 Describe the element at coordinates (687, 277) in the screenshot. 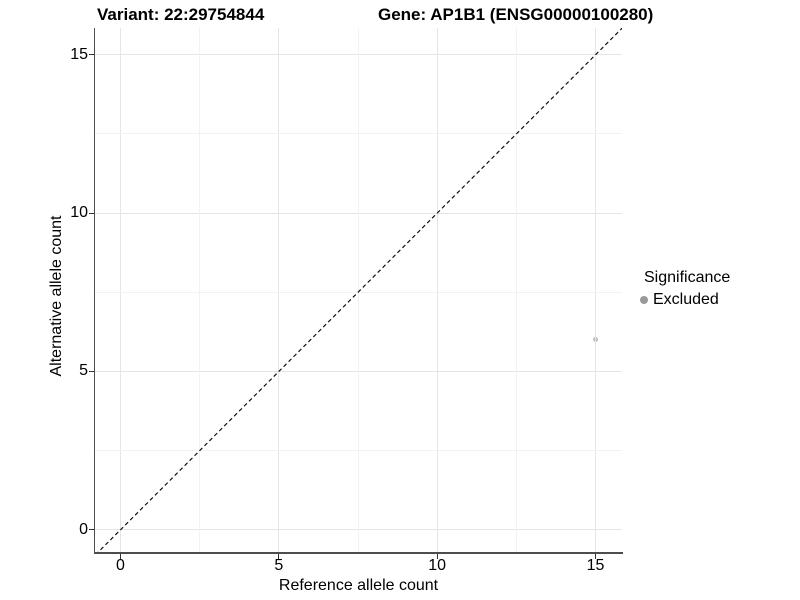

I see `legend-title: Significance` at that location.